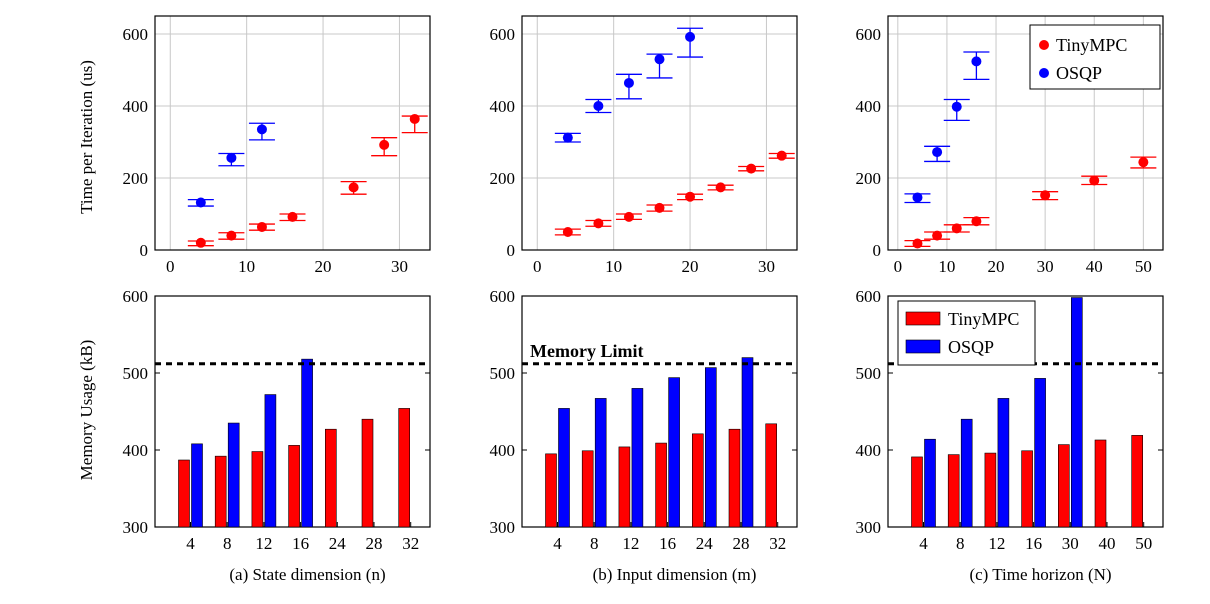 The image size is (1210, 604). Describe the element at coordinates (966, 333) in the screenshot. I see `legend: TinyMPC OSQP` at that location.